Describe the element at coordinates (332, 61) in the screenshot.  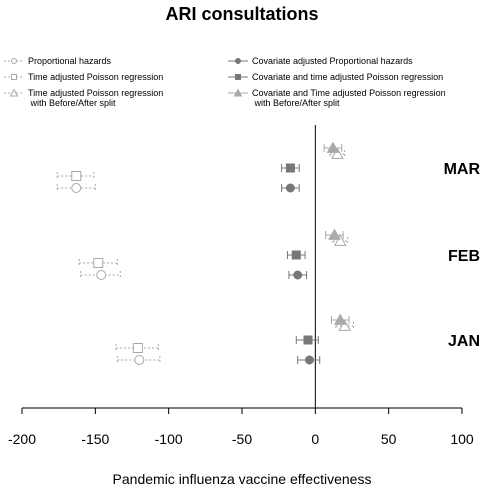
I see `legend-label: Covariate adjusted Proportional hazards` at that location.